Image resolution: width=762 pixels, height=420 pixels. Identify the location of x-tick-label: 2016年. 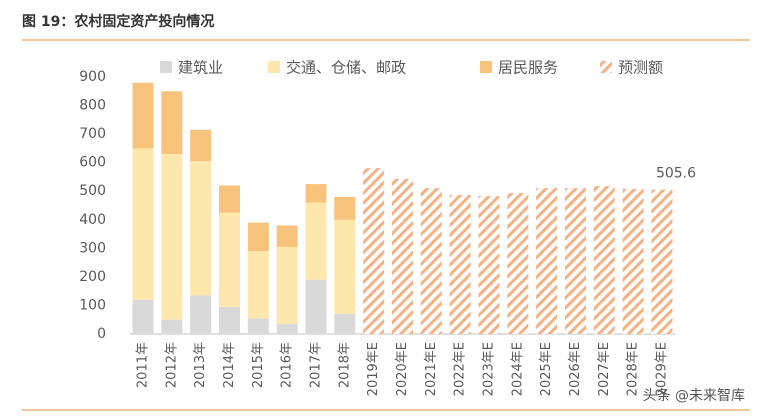
(287, 365).